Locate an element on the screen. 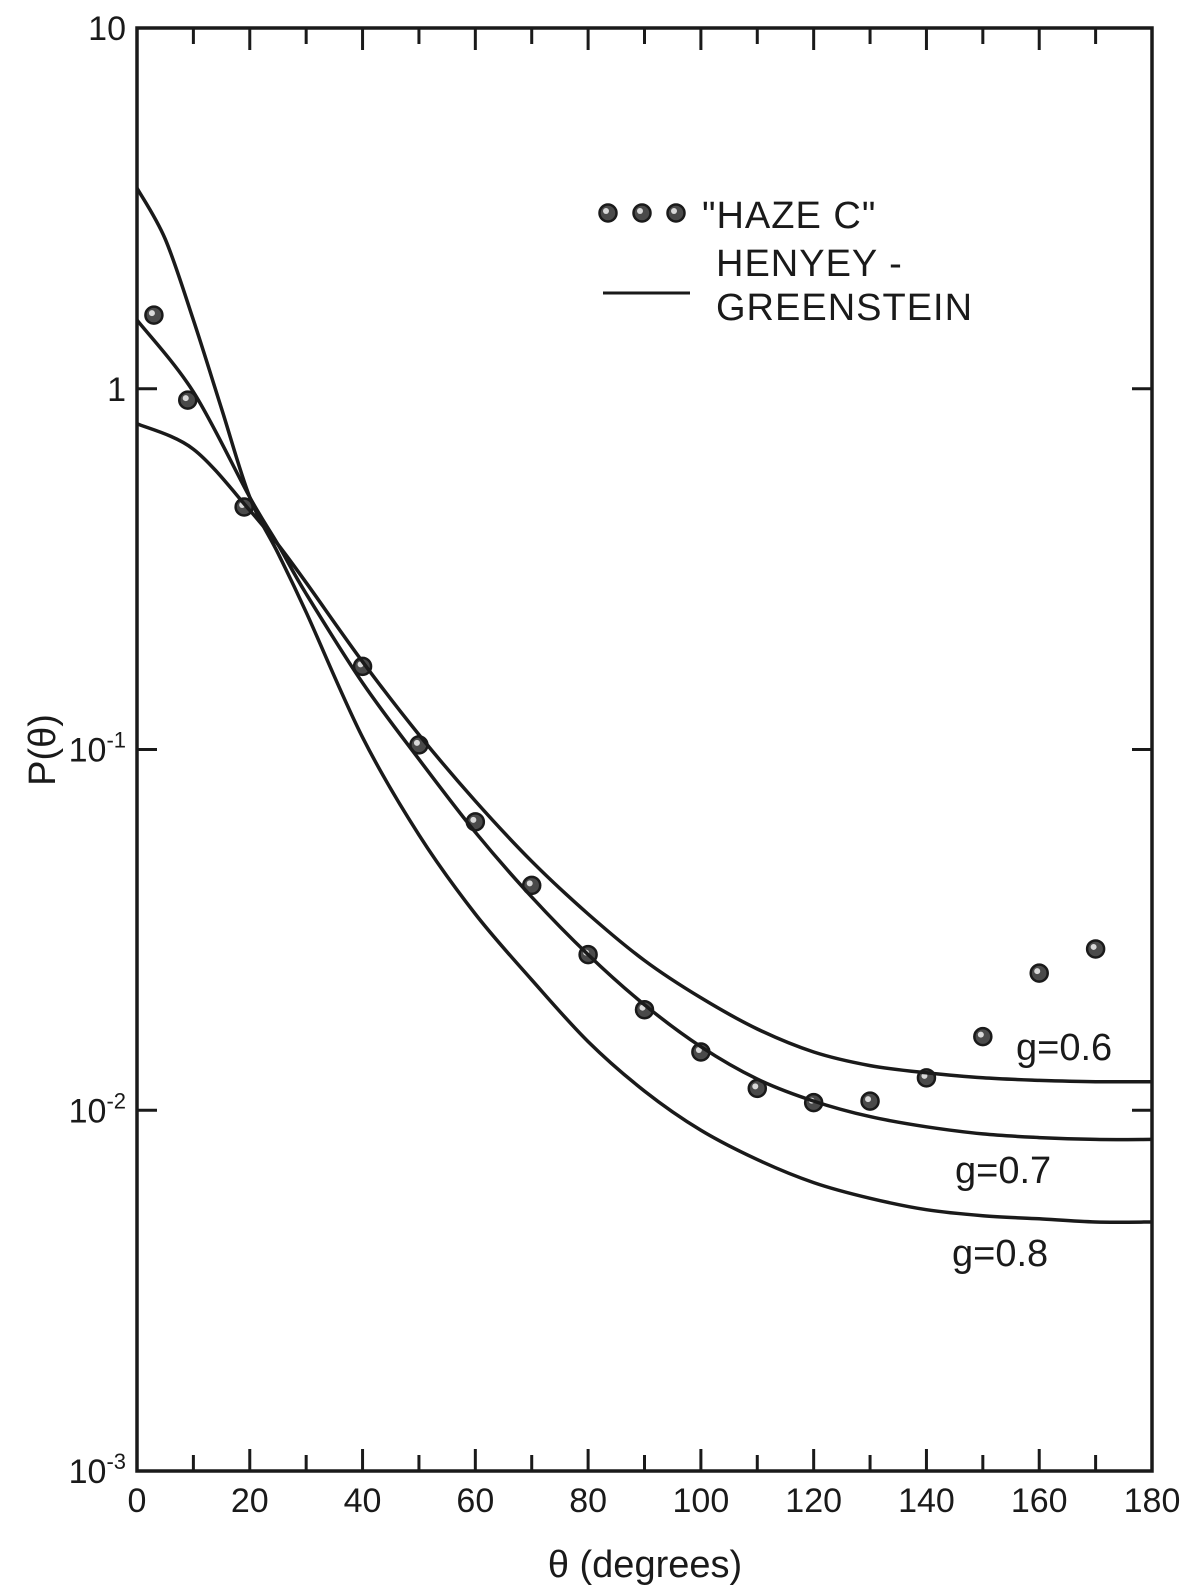 The image size is (1191, 1591). y-tick-label: 1 is located at coordinates (116, 390).